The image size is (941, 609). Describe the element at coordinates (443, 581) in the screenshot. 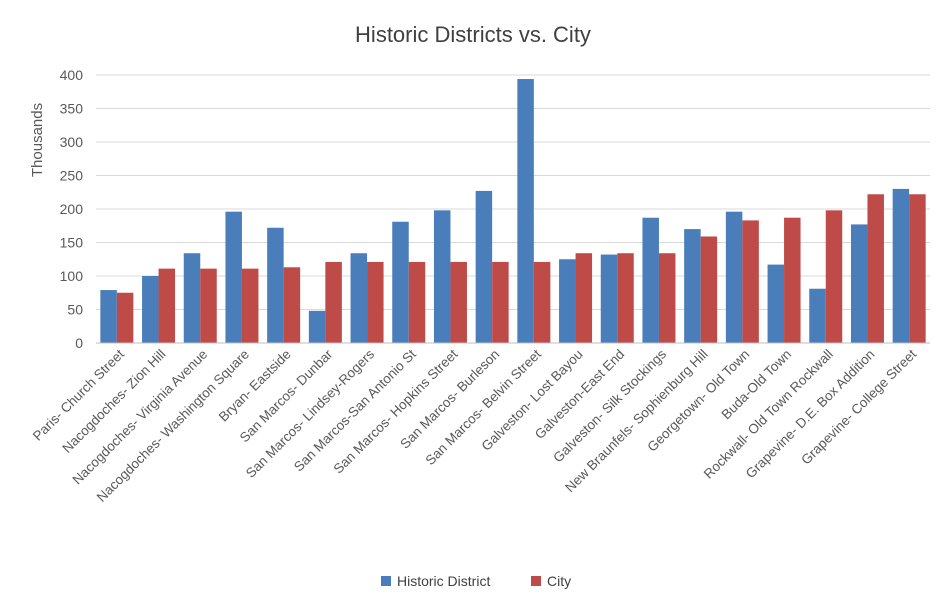

I see `legend-label-historic-district: Historic District` at that location.